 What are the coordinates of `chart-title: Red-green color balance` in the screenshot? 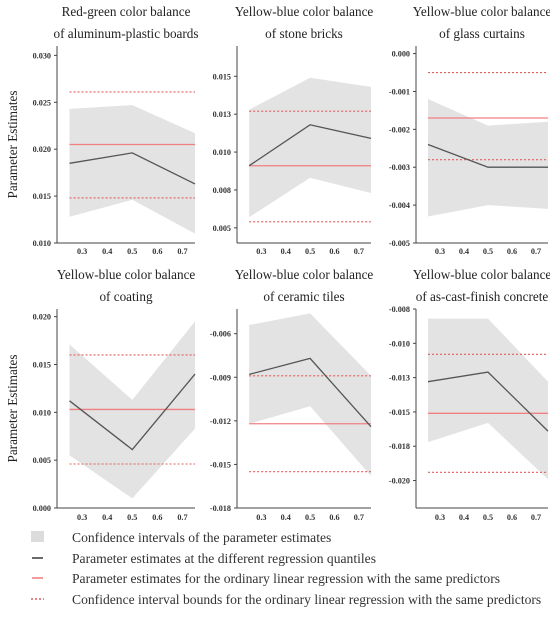 It's located at (126, 11).